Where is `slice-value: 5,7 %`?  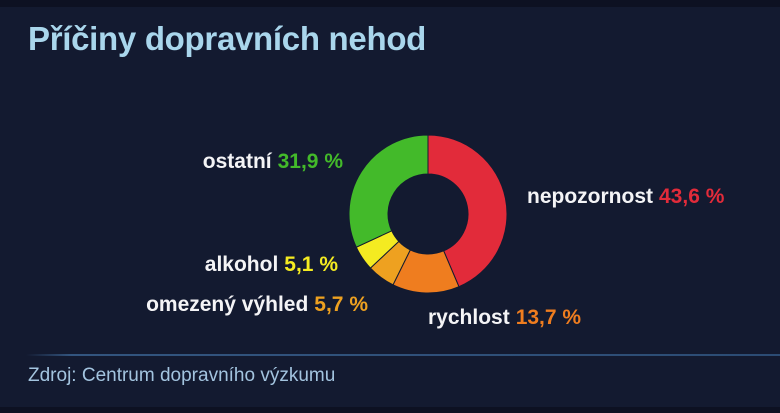 slice-value: 5,7 % is located at coordinates (341, 304).